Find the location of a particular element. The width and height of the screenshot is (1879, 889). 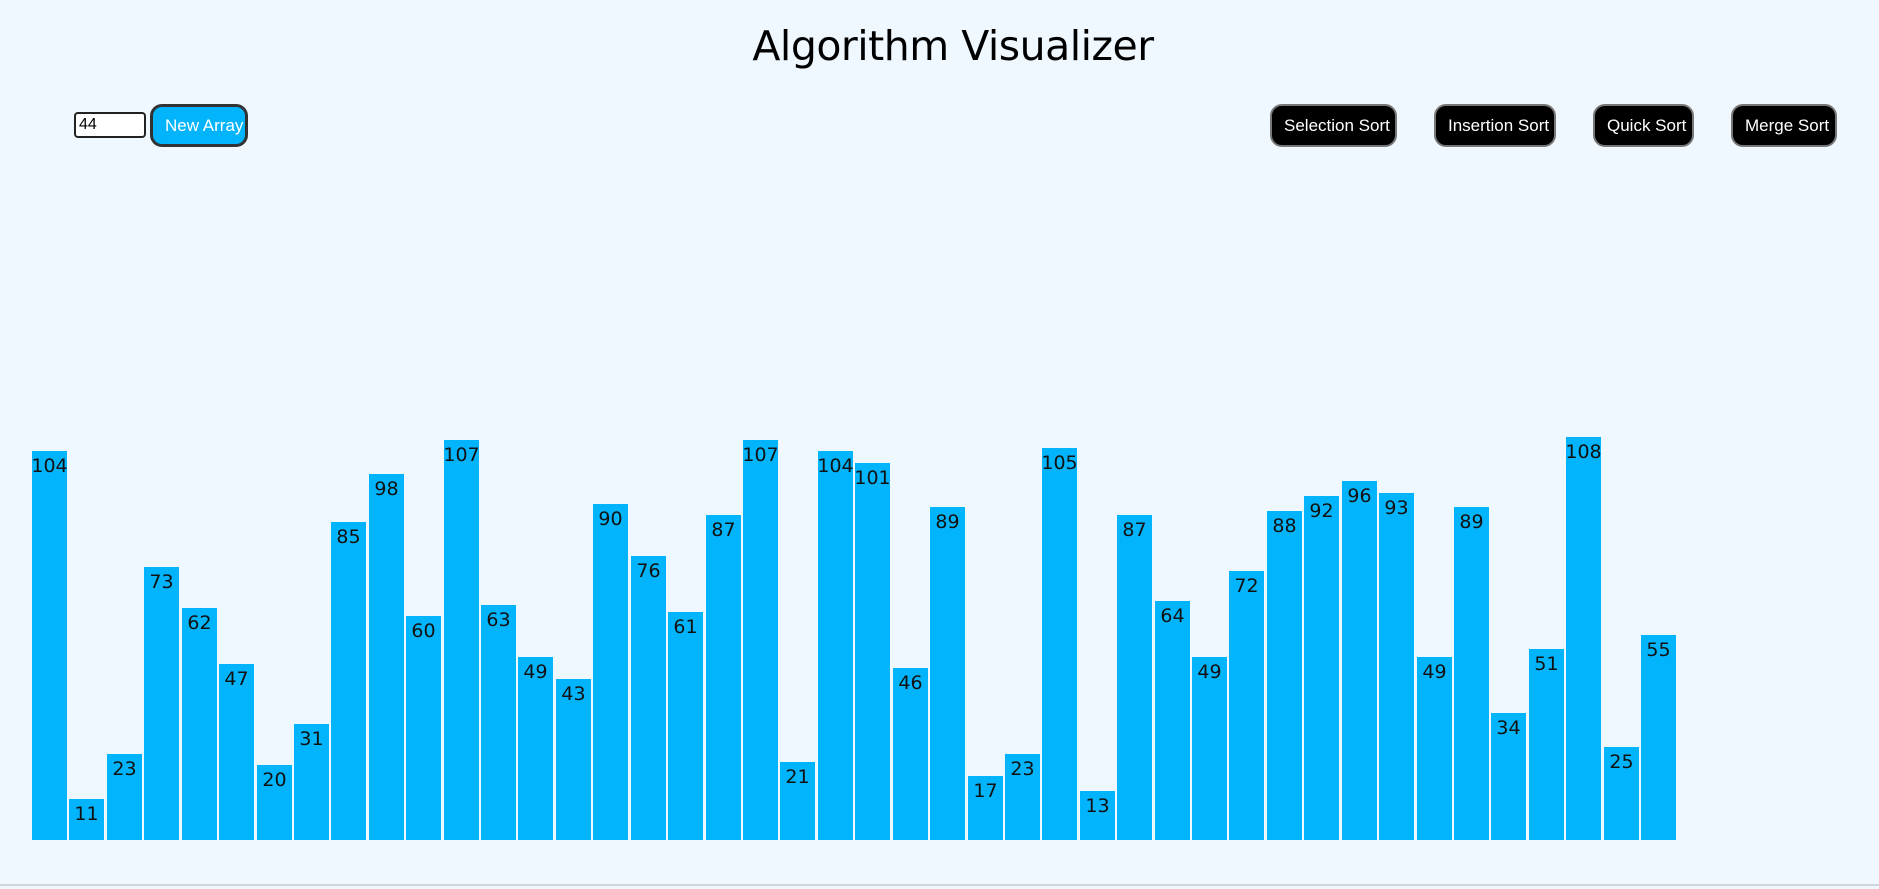

bar: 20 is located at coordinates (274, 802).